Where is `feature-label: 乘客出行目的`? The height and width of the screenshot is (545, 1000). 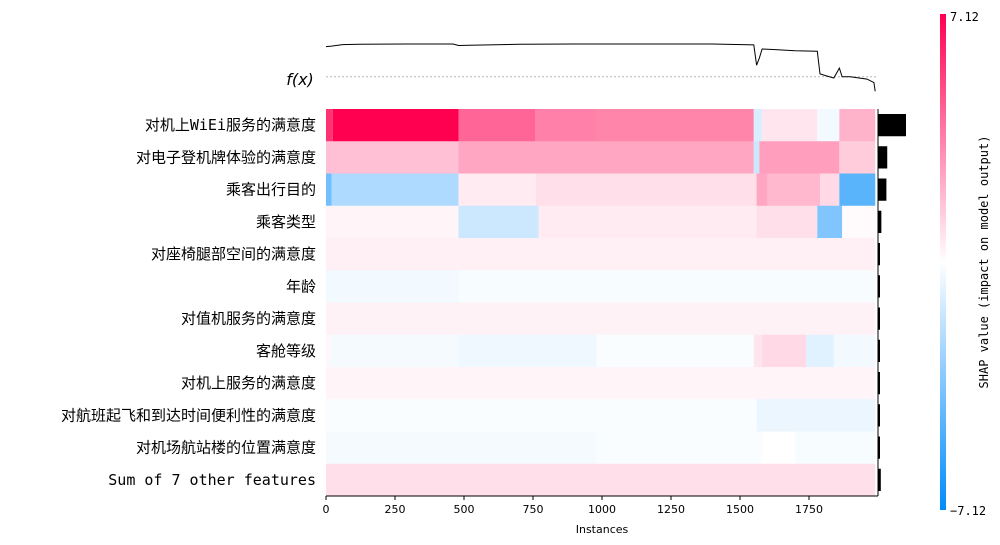 feature-label: 乘客出行目的 is located at coordinates (271, 190).